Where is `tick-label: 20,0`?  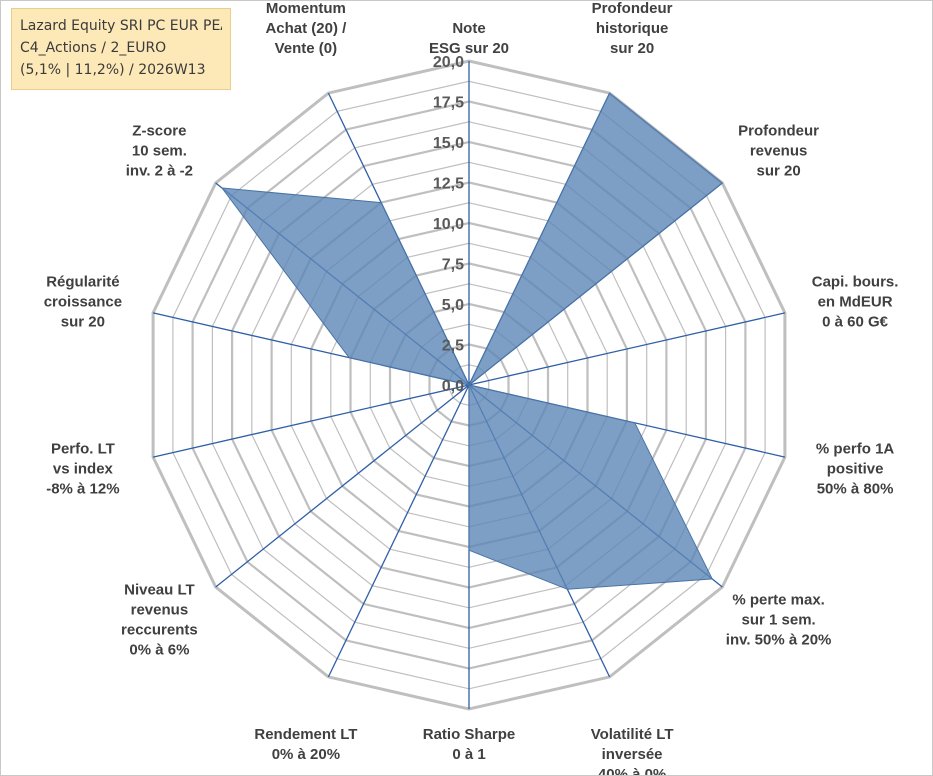 tick-label: 20,0 is located at coordinates (448, 62).